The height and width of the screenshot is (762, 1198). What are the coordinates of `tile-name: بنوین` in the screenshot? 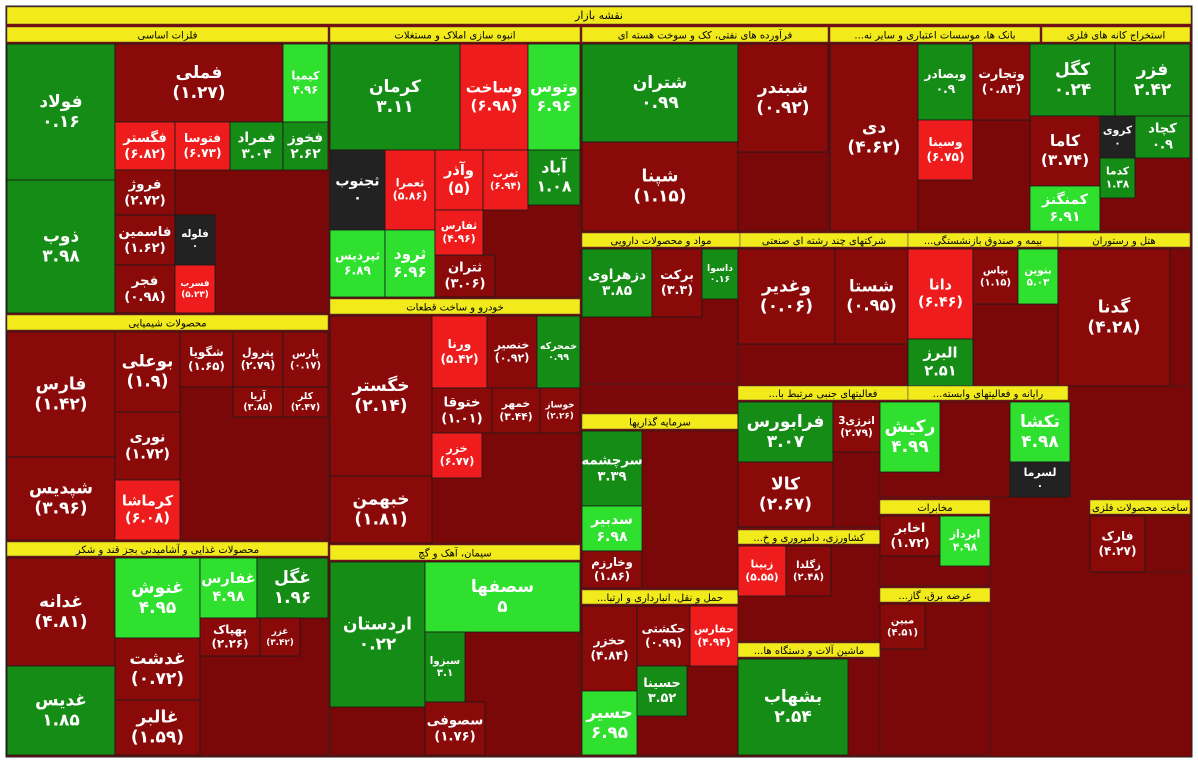 It's located at (1038, 270).